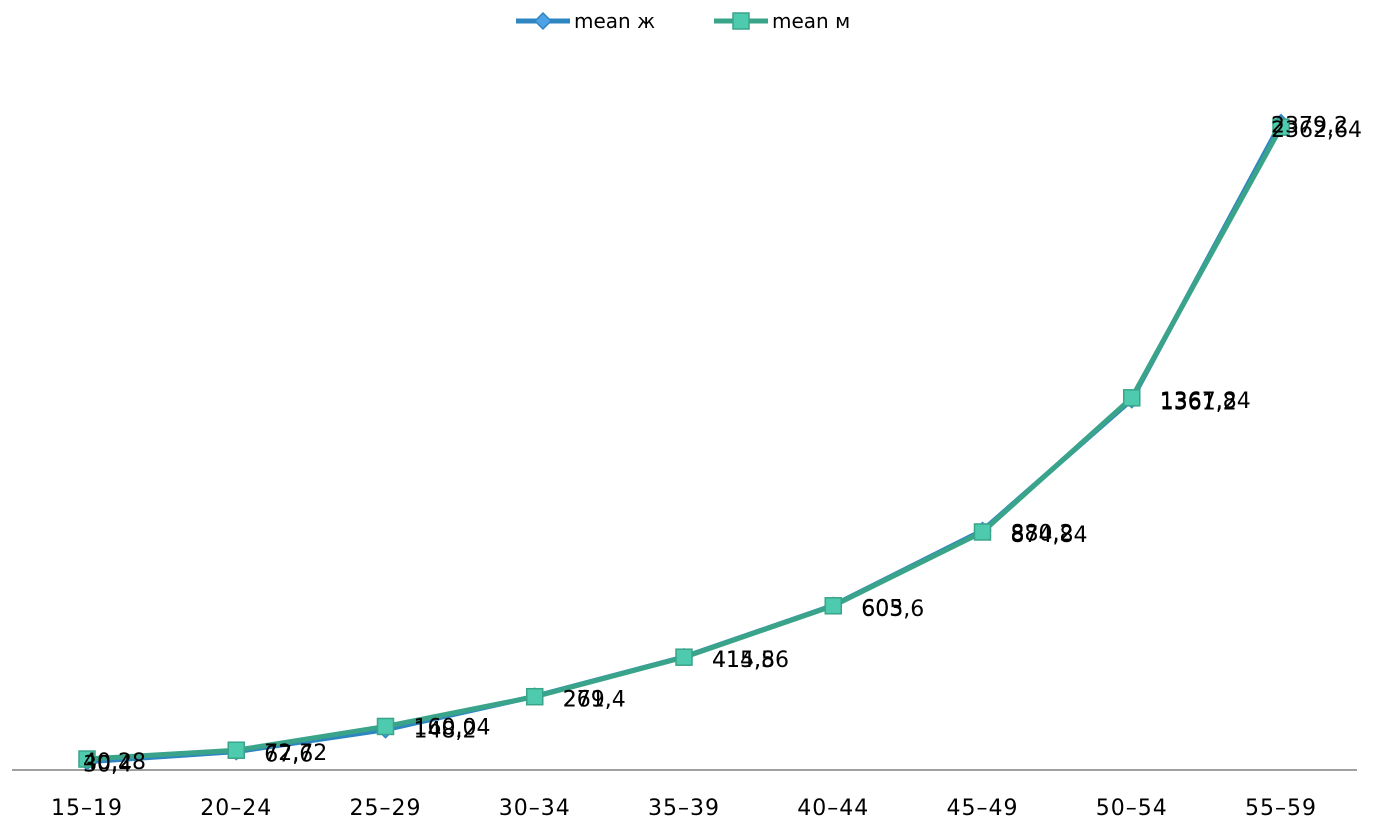 This screenshot has width=1384, height=823. I want to click on x-tick-label: 15–19, so click(87, 808).